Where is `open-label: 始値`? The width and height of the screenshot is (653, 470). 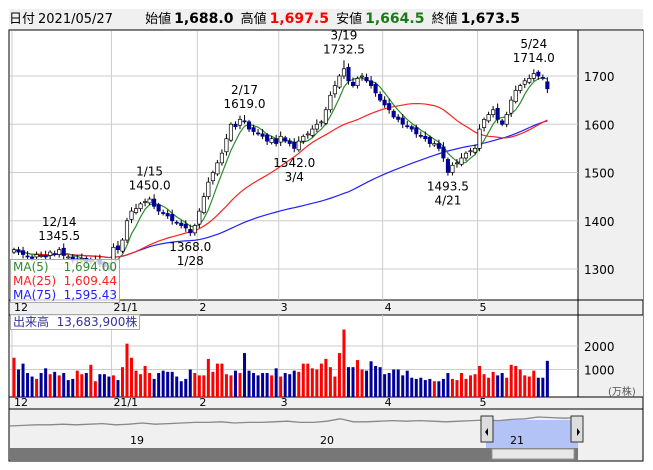 open-label: 始値 is located at coordinates (158, 19).